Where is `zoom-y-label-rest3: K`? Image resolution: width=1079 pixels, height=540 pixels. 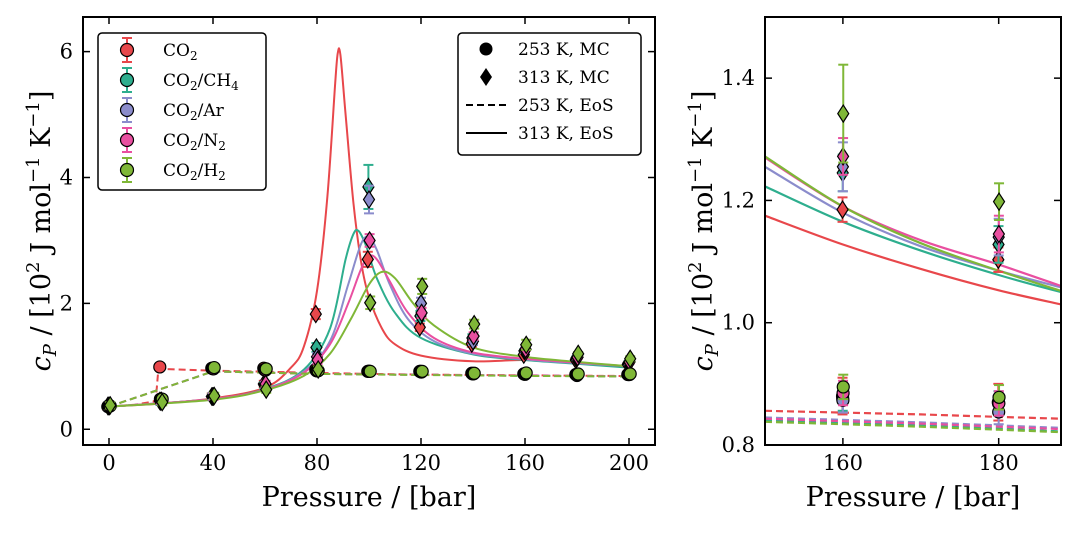
zoom-y-label-rest3: K is located at coordinates (703, 142).